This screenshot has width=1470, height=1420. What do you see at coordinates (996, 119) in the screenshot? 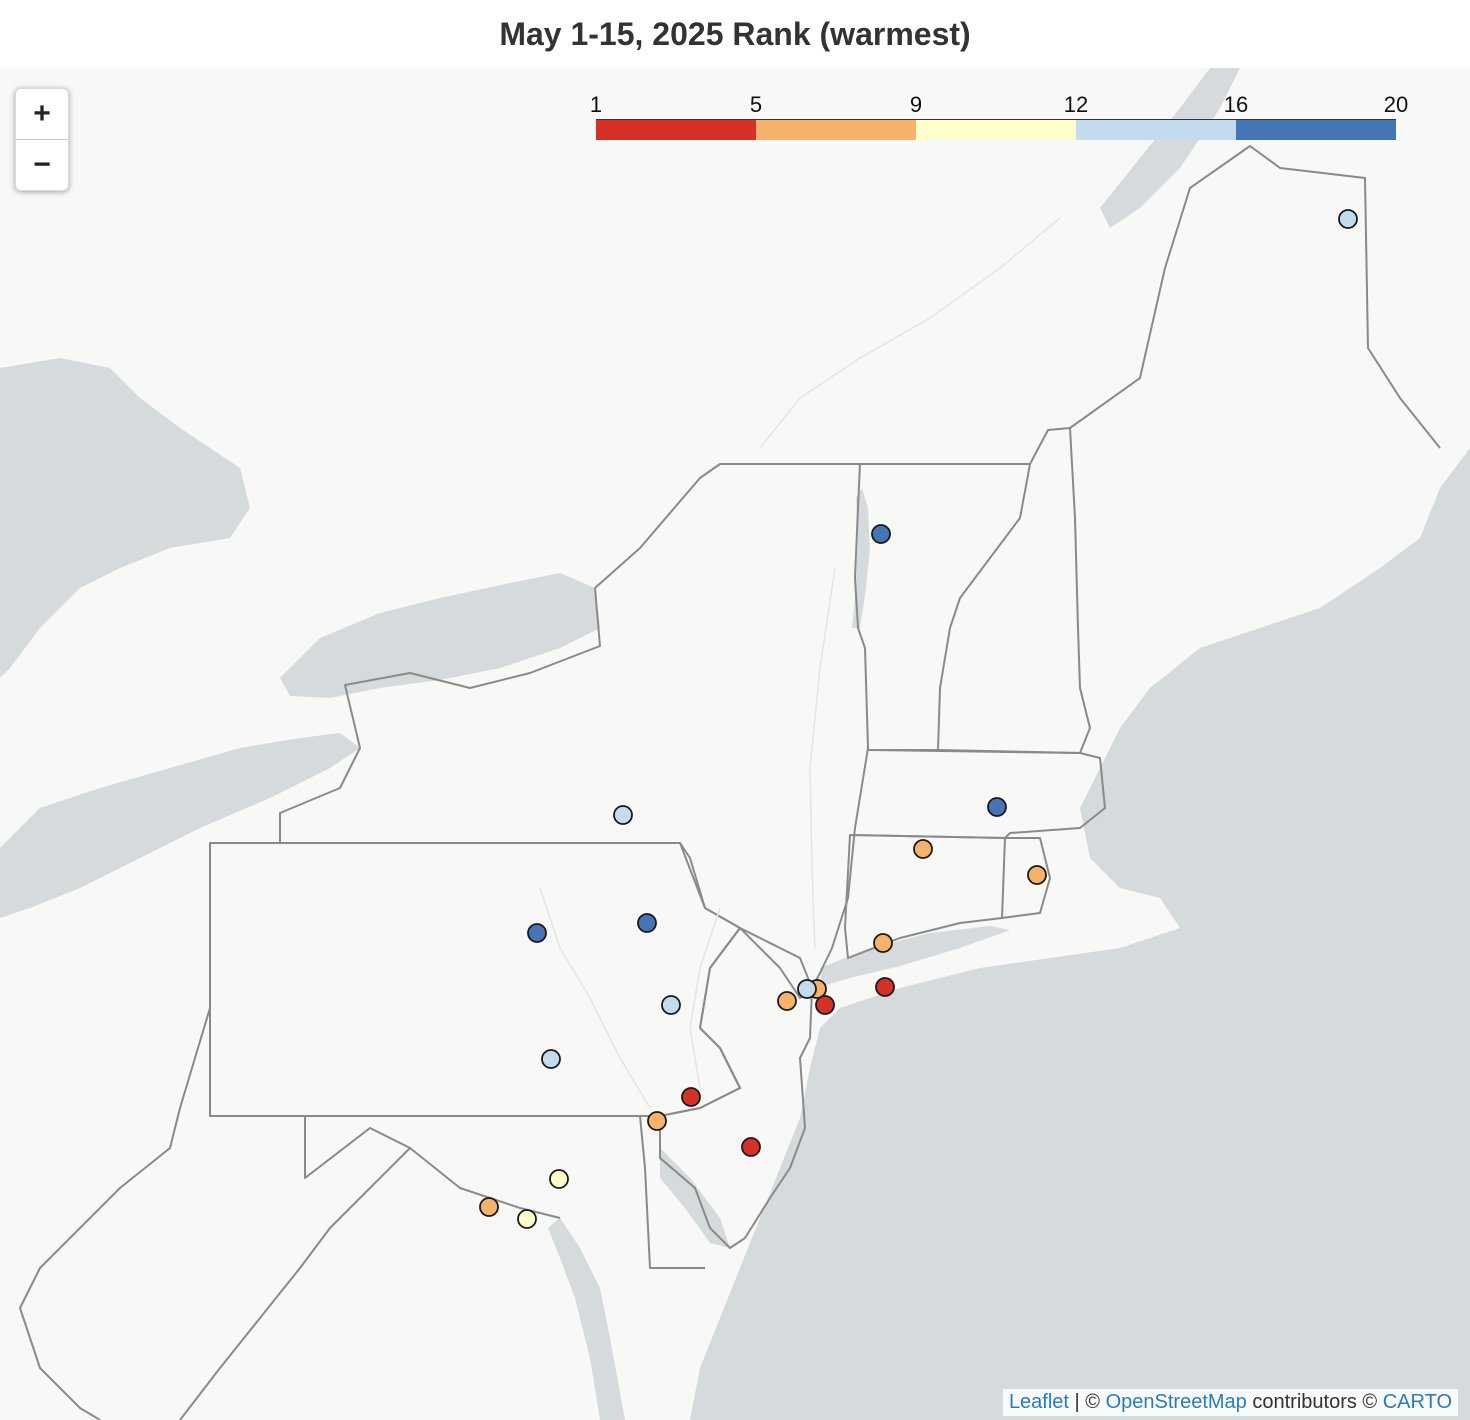
I see `legend-top-line` at bounding box center [996, 119].